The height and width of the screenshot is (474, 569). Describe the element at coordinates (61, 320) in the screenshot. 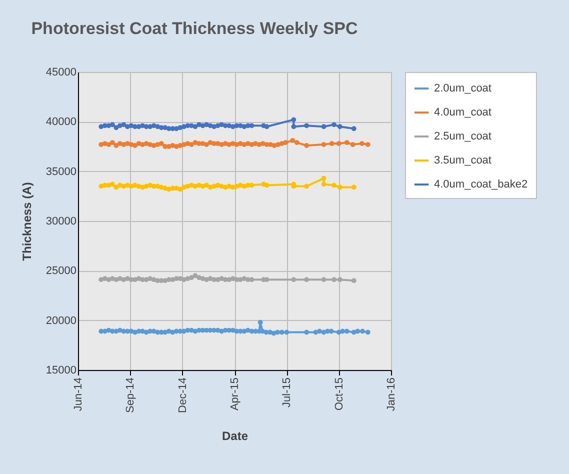

I see `y-tick-label: 20000` at that location.